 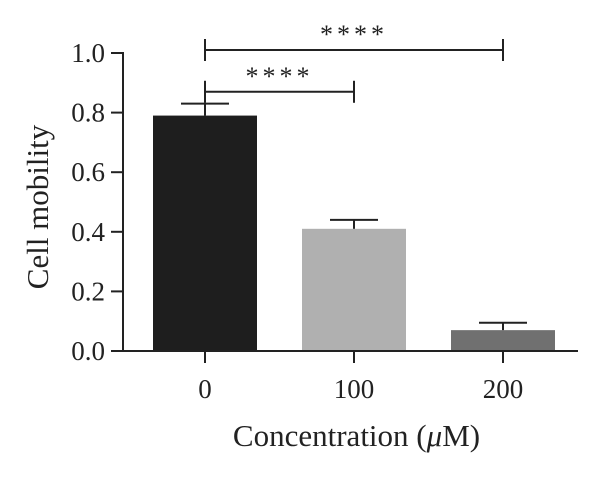 What do you see at coordinates (88, 351) in the screenshot?
I see `y-tick-label: 0.0` at bounding box center [88, 351].